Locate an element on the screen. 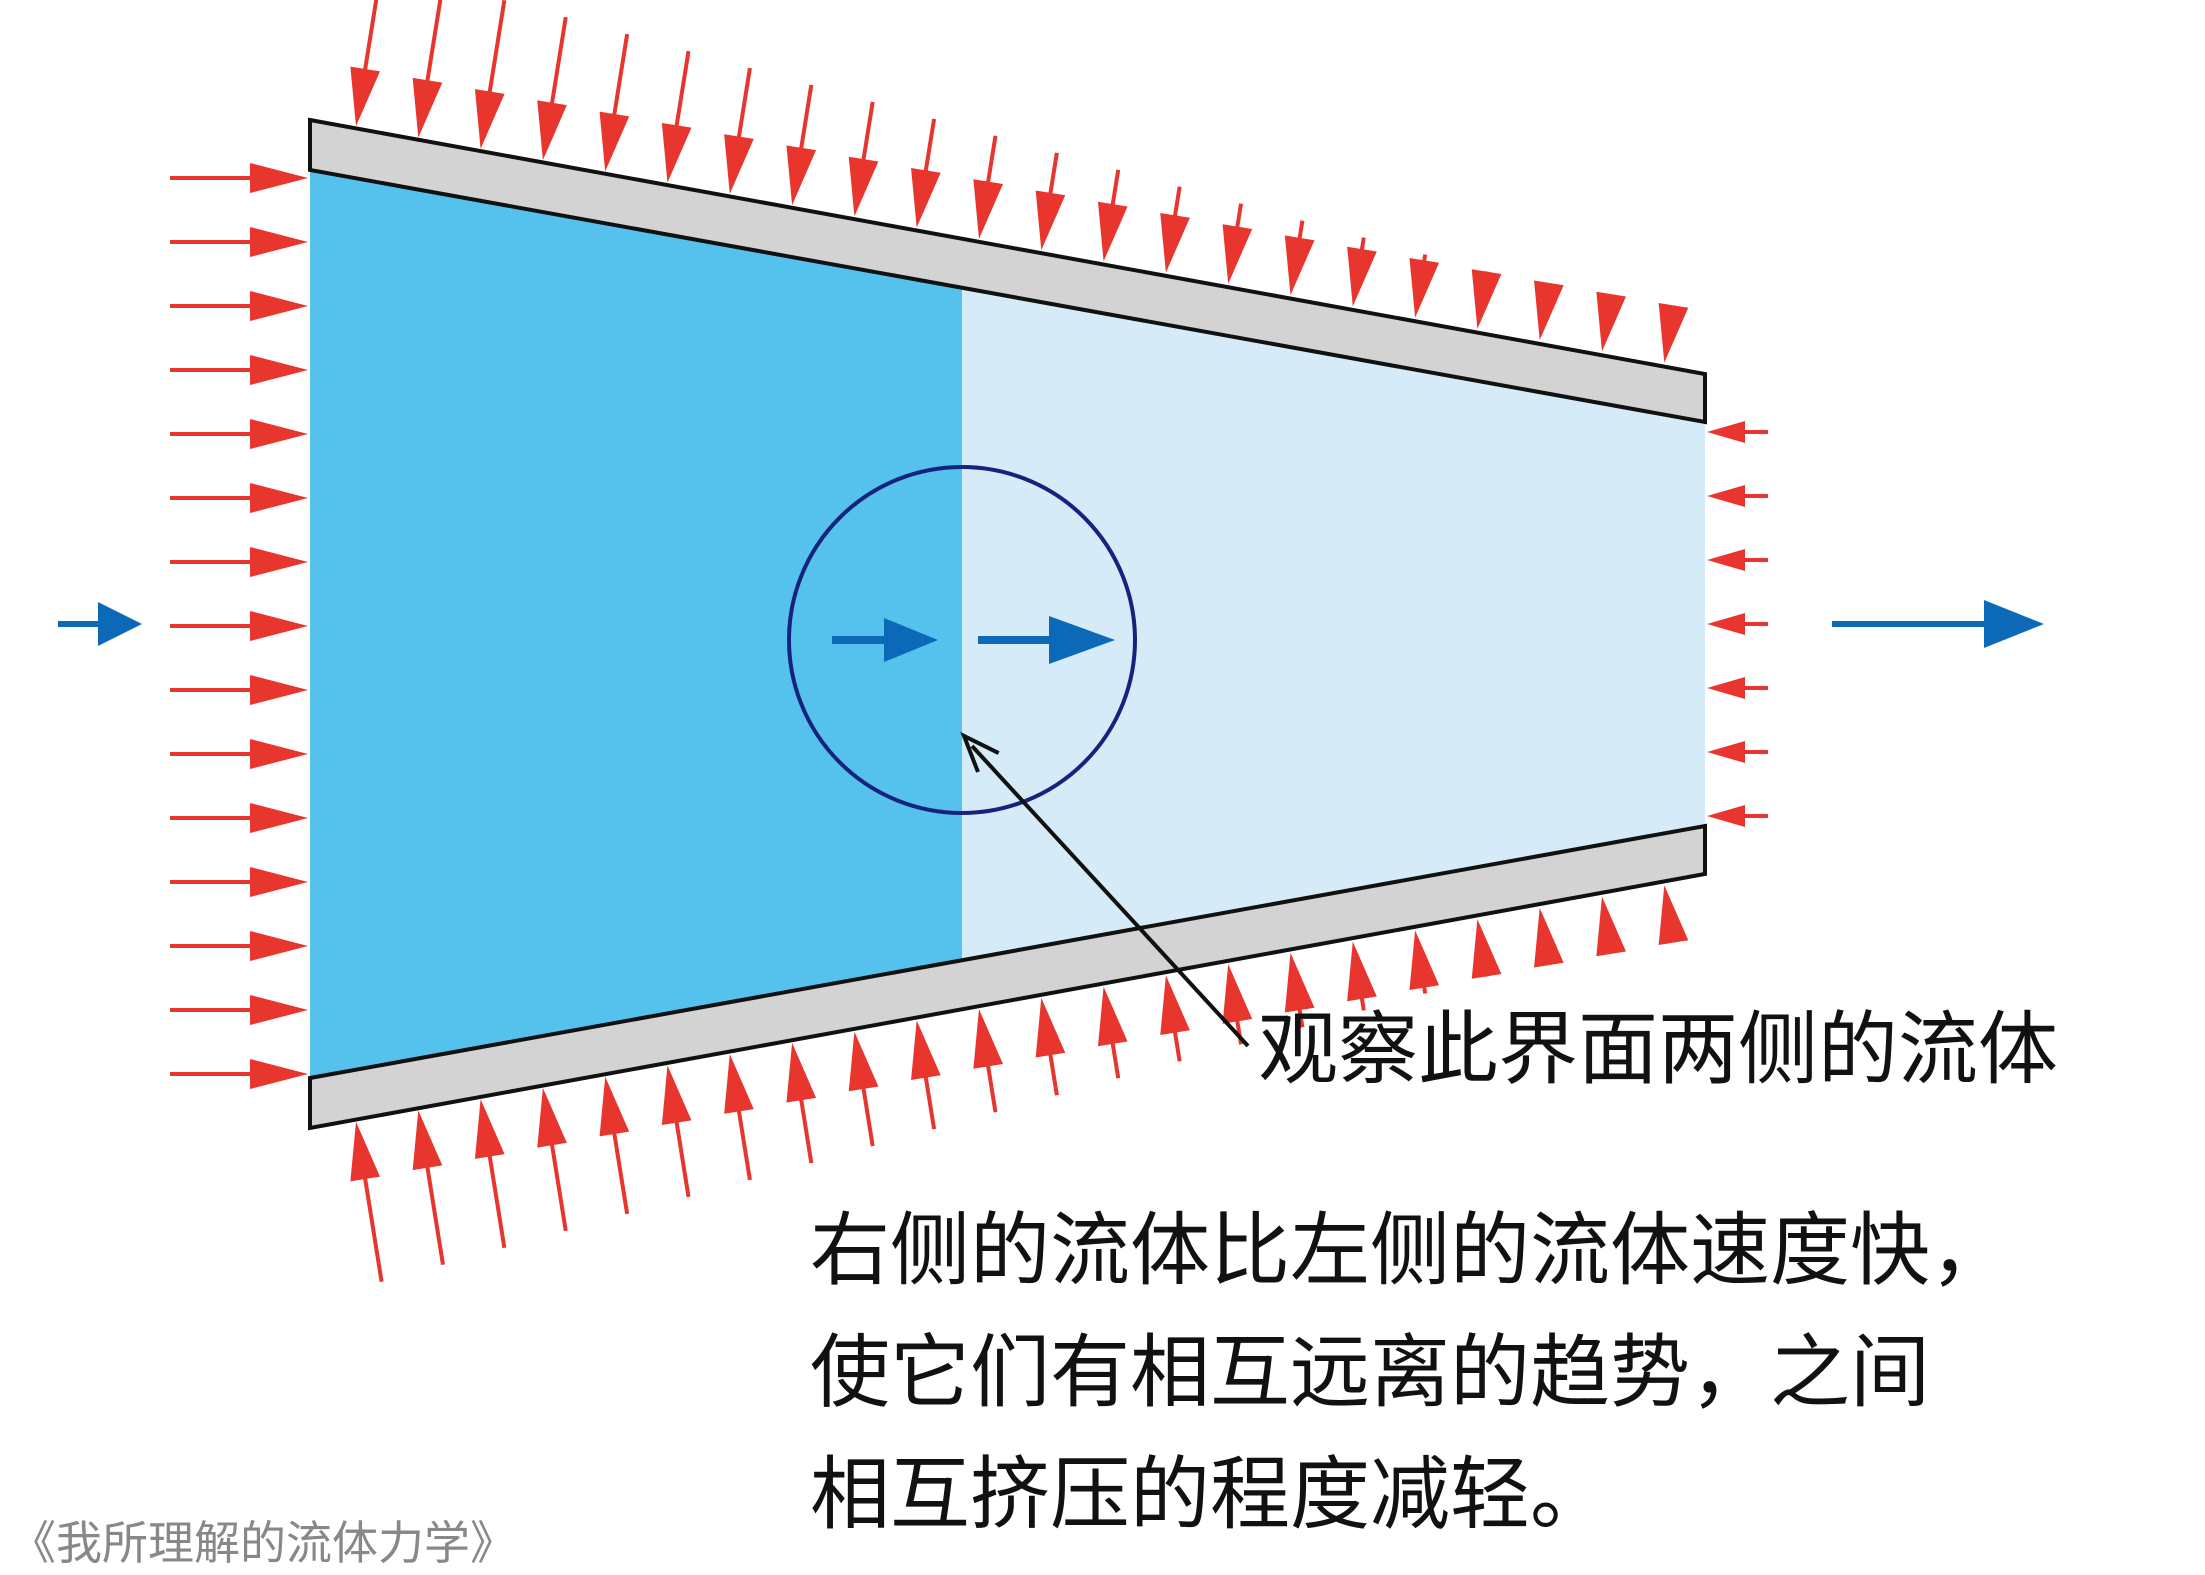 This screenshot has height=1575, width=2205. pointer-arrow is located at coordinates (1105, 889).